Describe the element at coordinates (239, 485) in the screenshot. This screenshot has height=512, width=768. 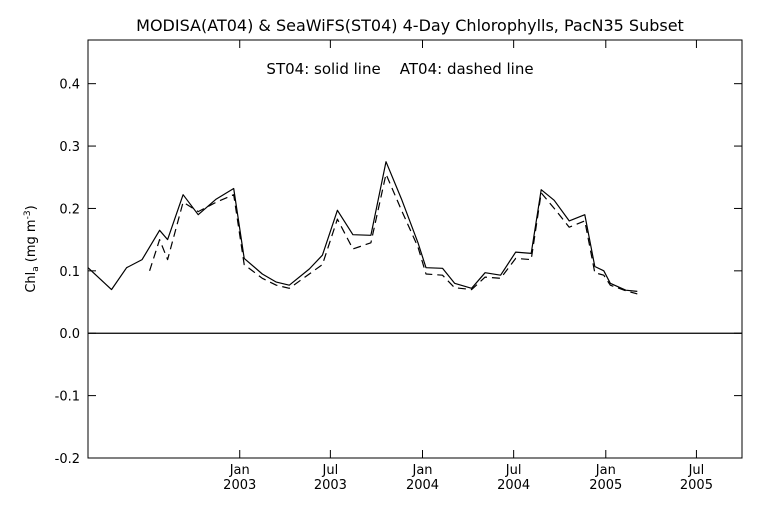
I see `x-tick-year-label-0: 2003` at that location.